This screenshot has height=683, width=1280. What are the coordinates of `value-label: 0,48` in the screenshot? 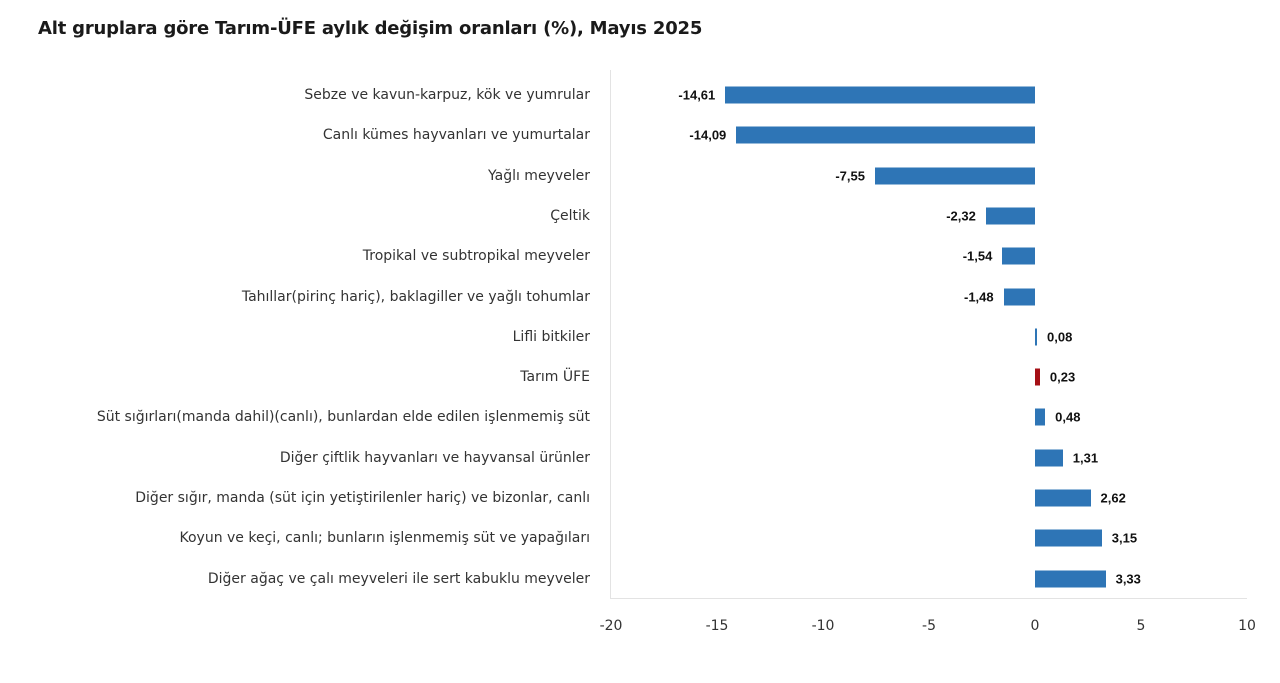 It's located at (1068, 417).